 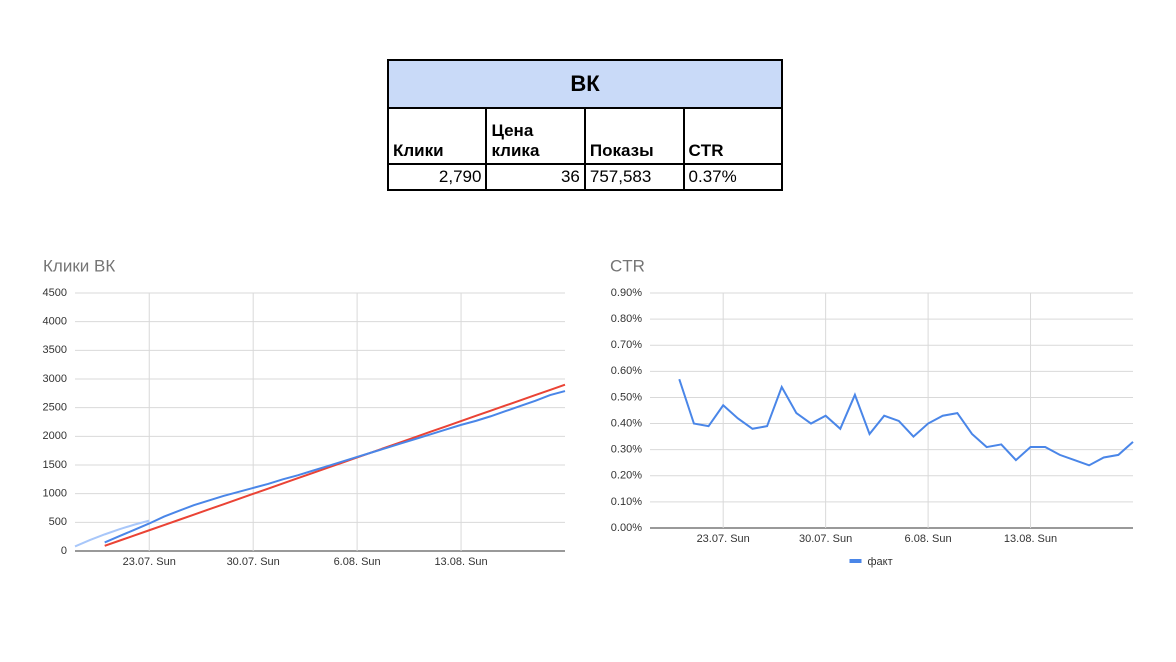 What do you see at coordinates (855, 561) in the screenshot?
I see `legend-swatch` at bounding box center [855, 561].